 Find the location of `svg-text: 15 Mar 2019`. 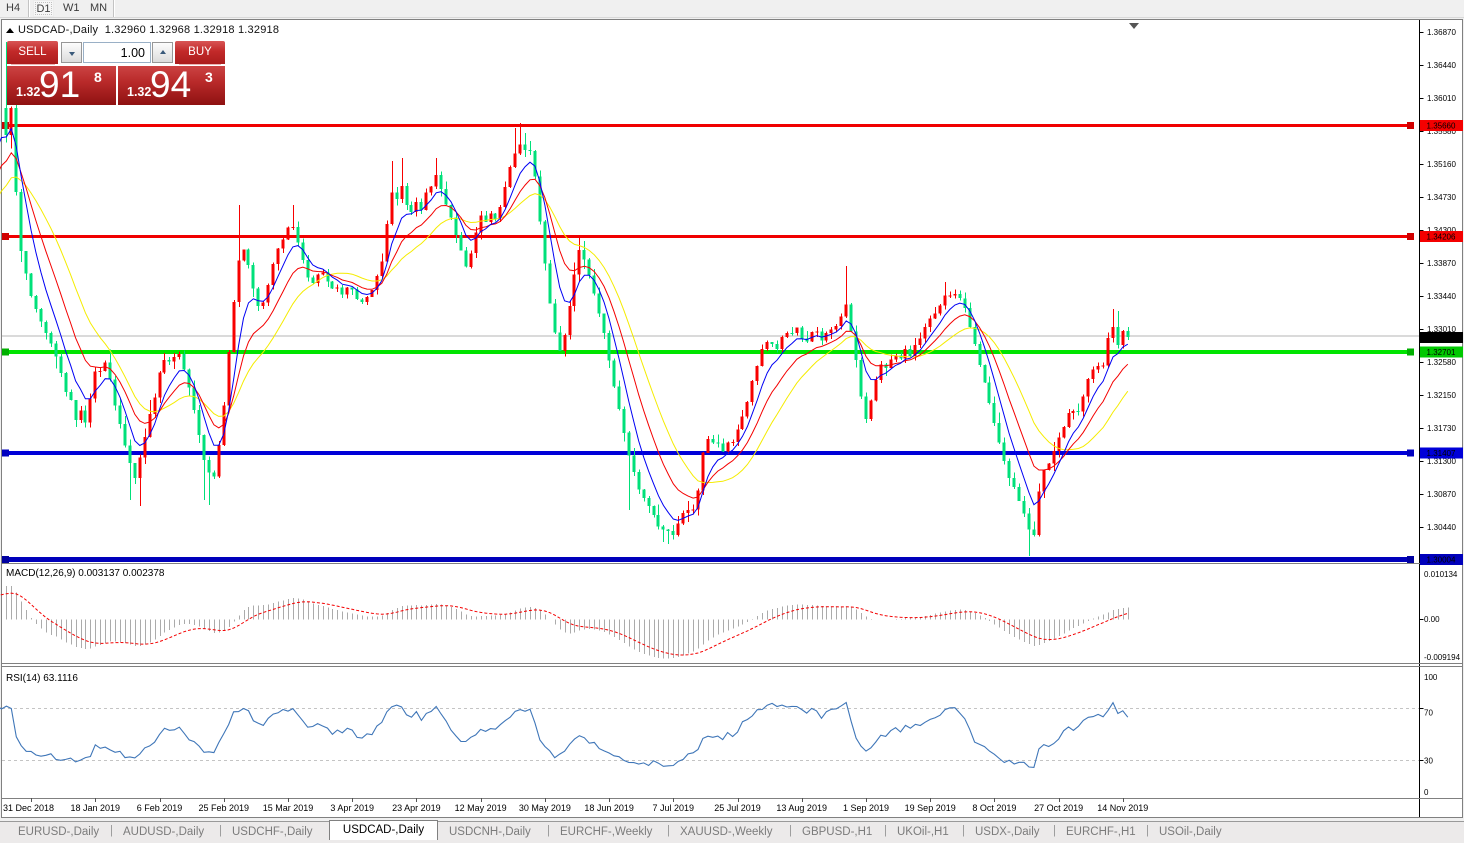

svg-text: 15 Mar 2019 is located at coordinates (288, 808).